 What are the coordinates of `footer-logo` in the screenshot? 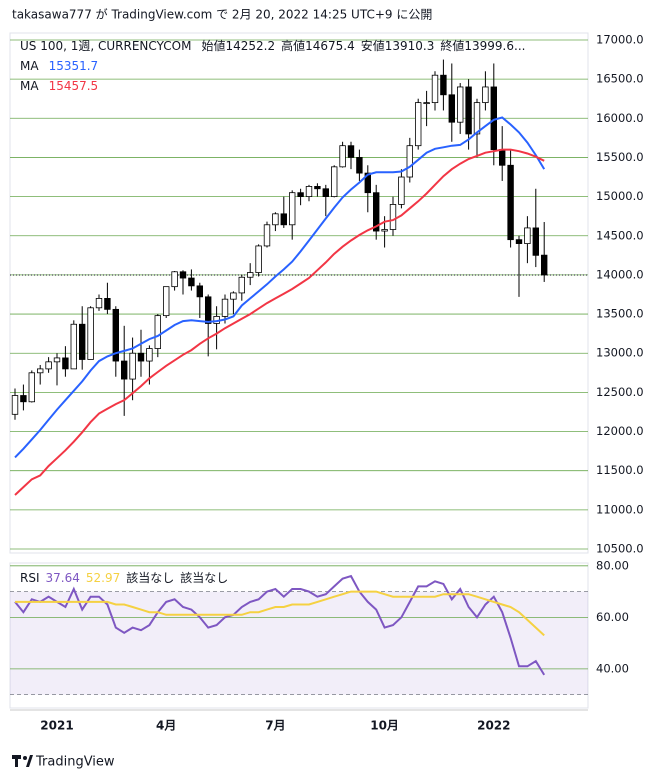 It's located at (22, 761).